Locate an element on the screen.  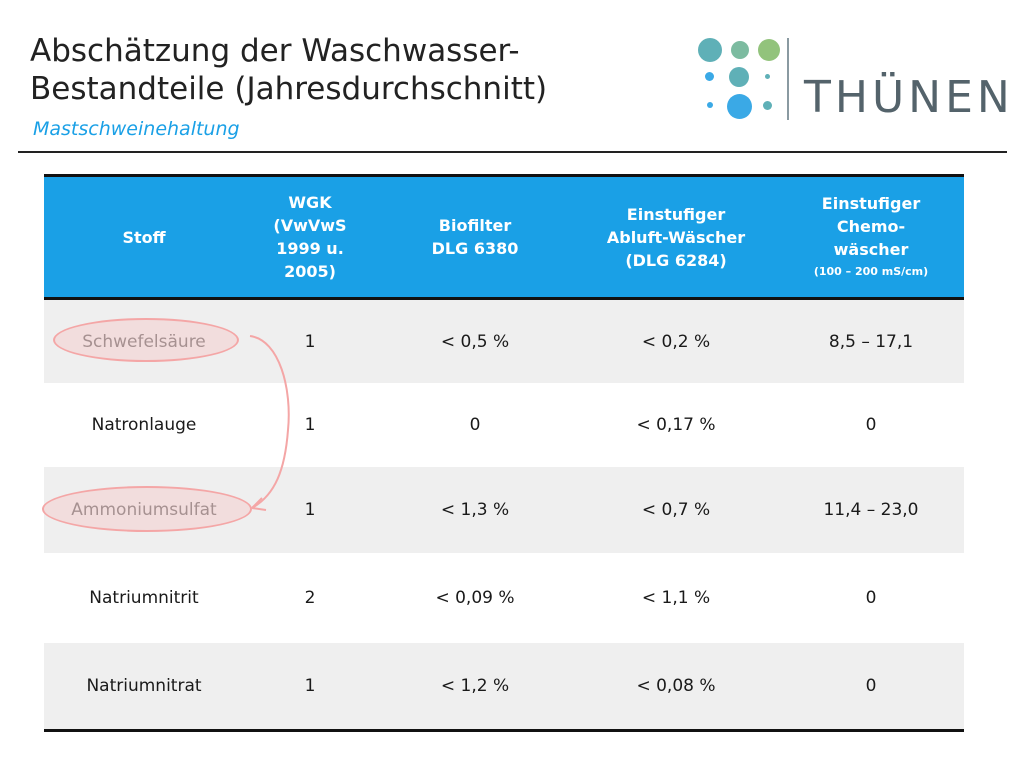
cell-stoff: Natriumnitrit is located at coordinates (144, 598).